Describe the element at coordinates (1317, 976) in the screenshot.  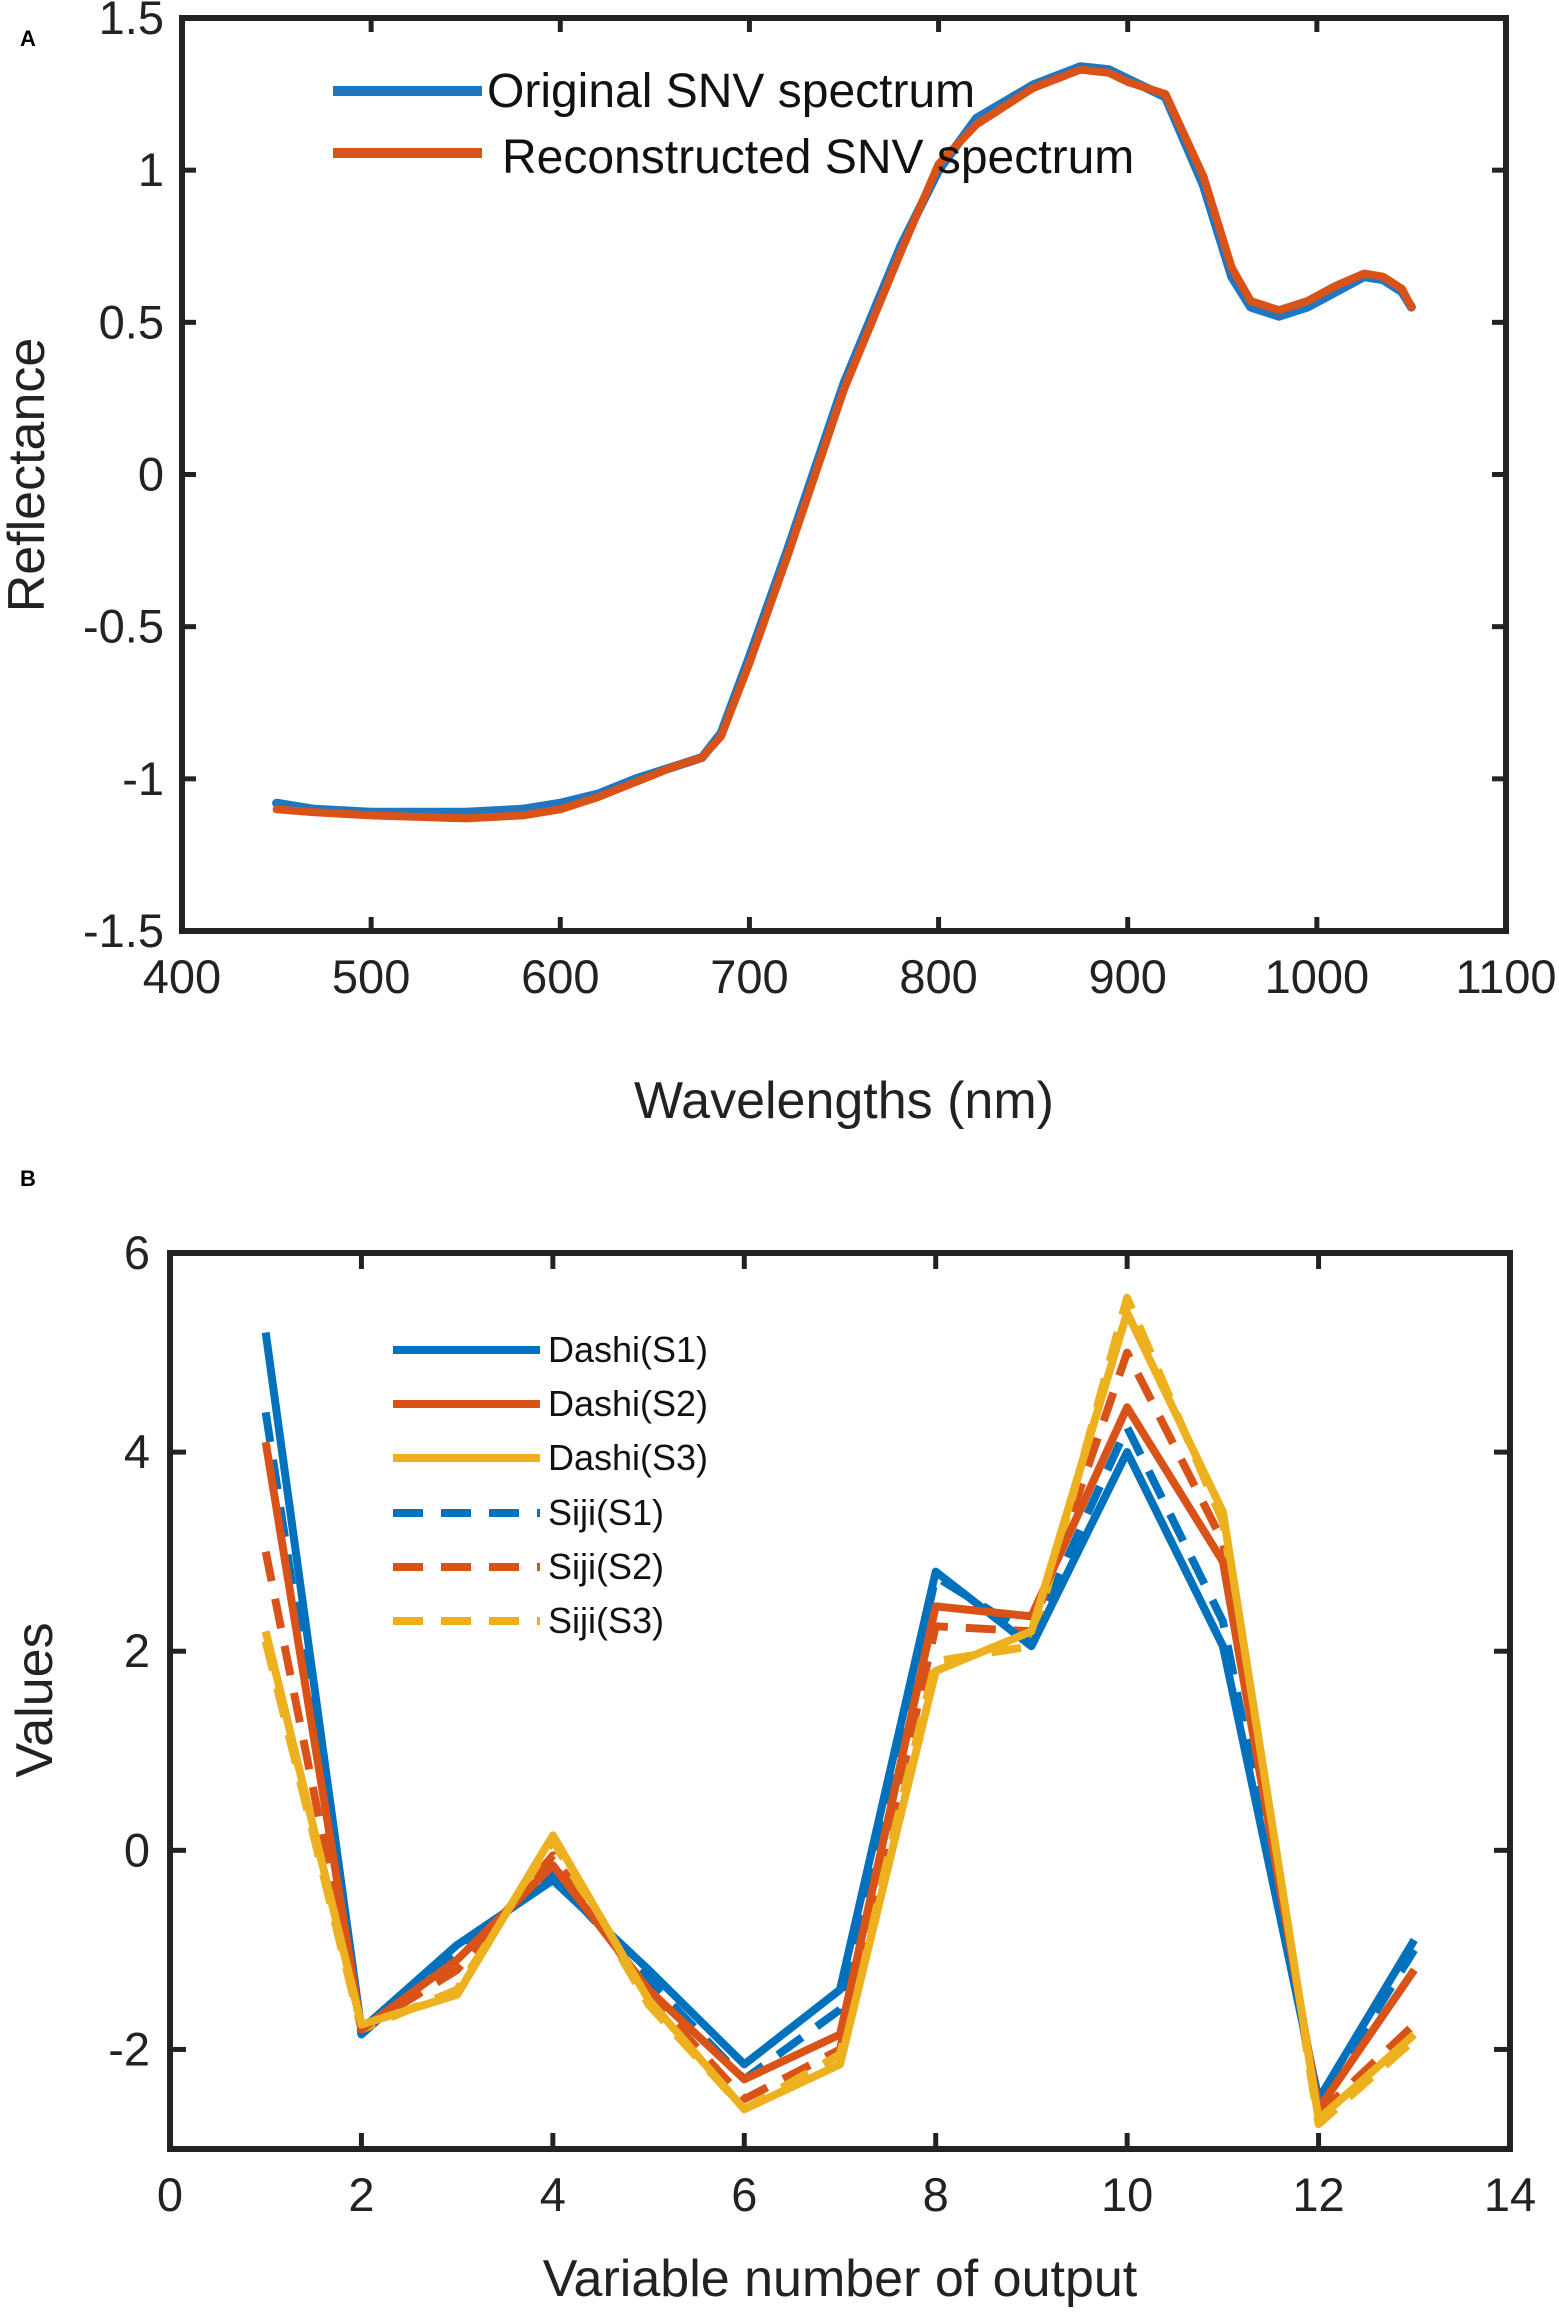
I see `x-tick-label: 1000` at that location.